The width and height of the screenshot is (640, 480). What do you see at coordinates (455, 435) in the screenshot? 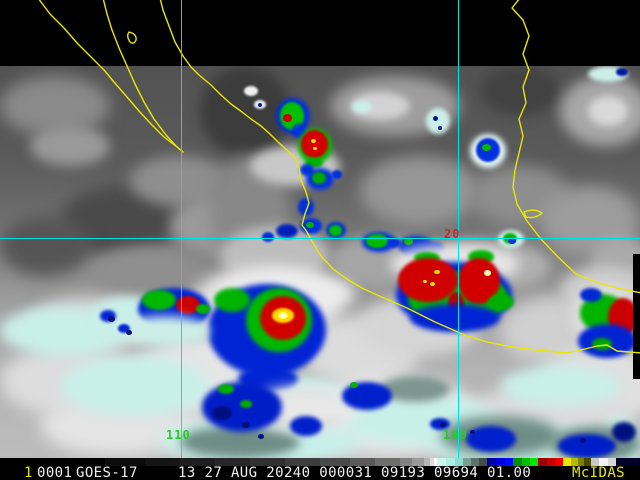
I see `longitude-label-100: 100` at bounding box center [455, 435].